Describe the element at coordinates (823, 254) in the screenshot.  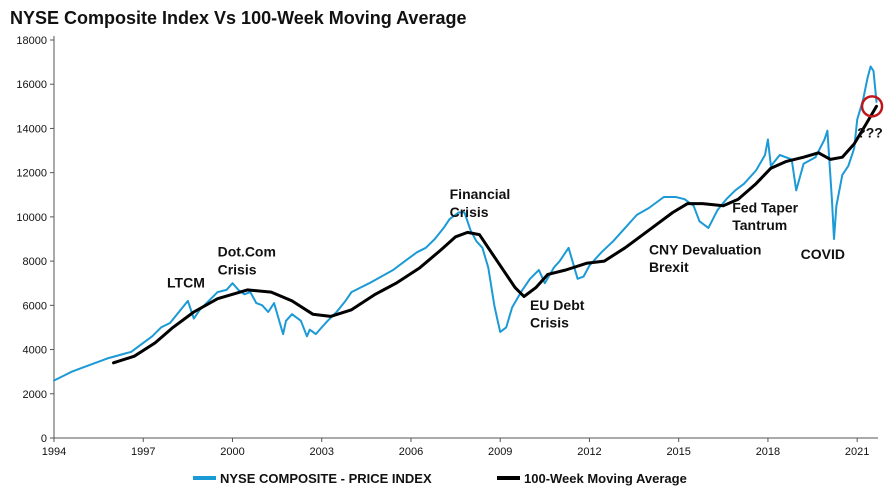
I see `annotation-label: COVID` at that location.